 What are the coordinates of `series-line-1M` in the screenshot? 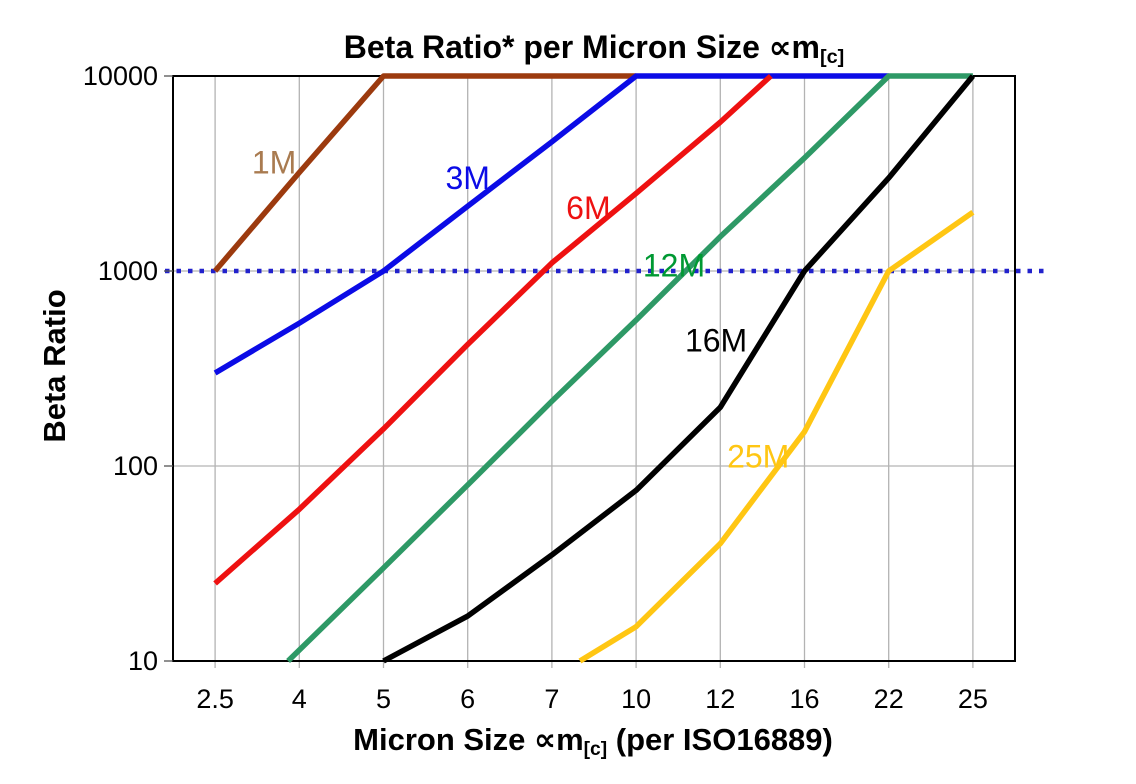 It's located at (425, 173).